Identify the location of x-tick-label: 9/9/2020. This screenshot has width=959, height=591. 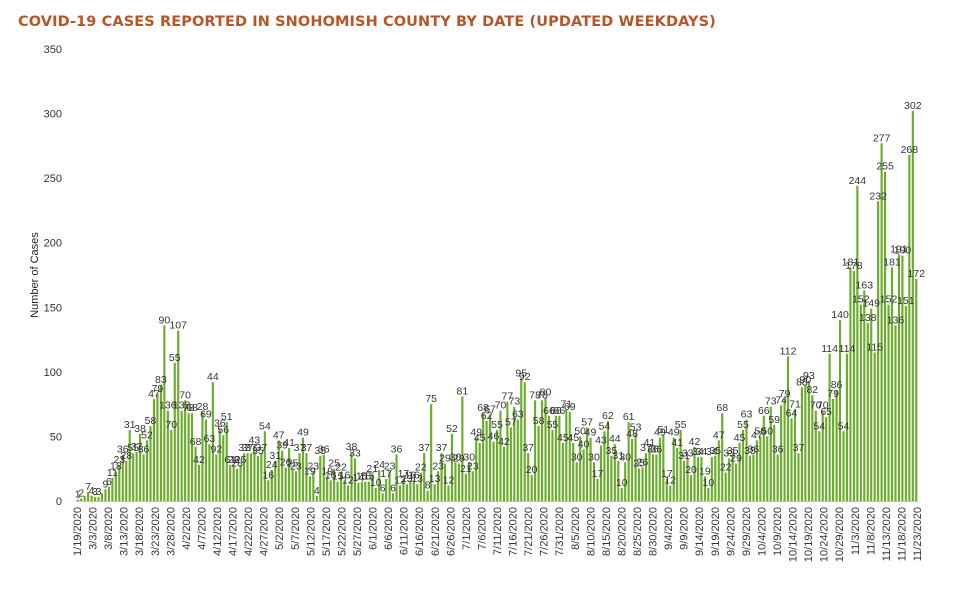
(685, 528).